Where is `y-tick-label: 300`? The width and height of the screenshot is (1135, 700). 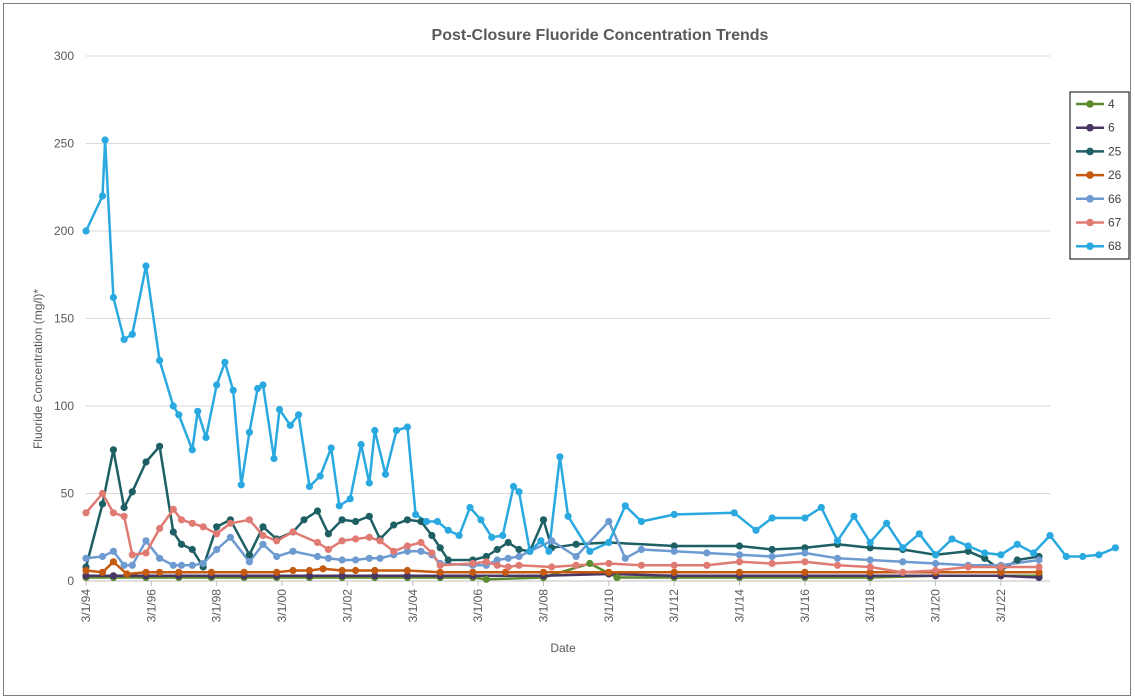 y-tick-label: 300 is located at coordinates (64, 56).